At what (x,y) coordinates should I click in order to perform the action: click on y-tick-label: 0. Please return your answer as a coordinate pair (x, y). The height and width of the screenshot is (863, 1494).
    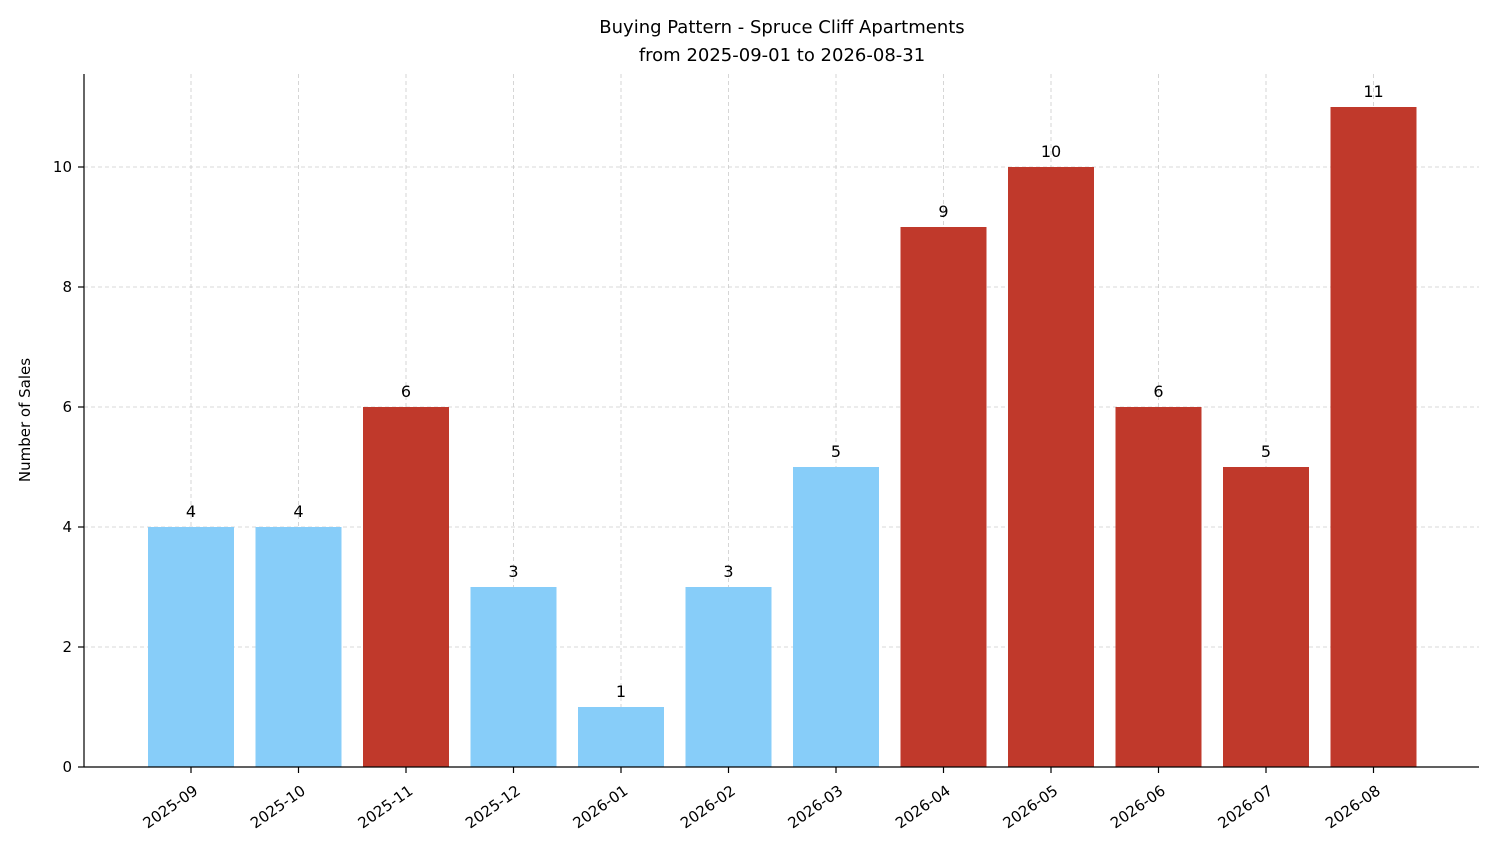
    Looking at the image, I should click on (67, 767).